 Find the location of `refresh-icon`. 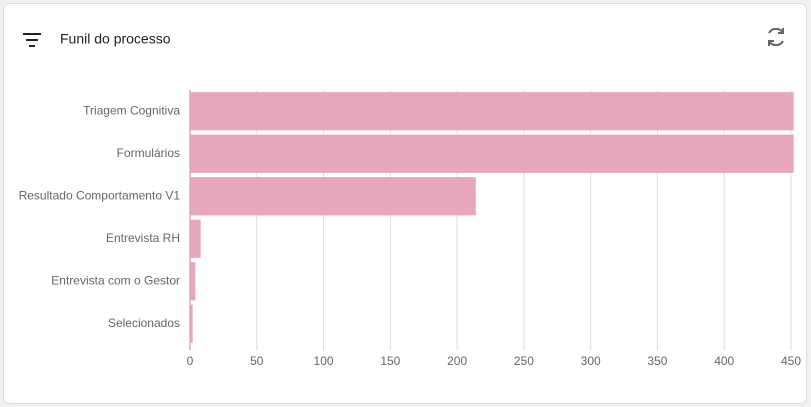

refresh-icon is located at coordinates (776, 37).